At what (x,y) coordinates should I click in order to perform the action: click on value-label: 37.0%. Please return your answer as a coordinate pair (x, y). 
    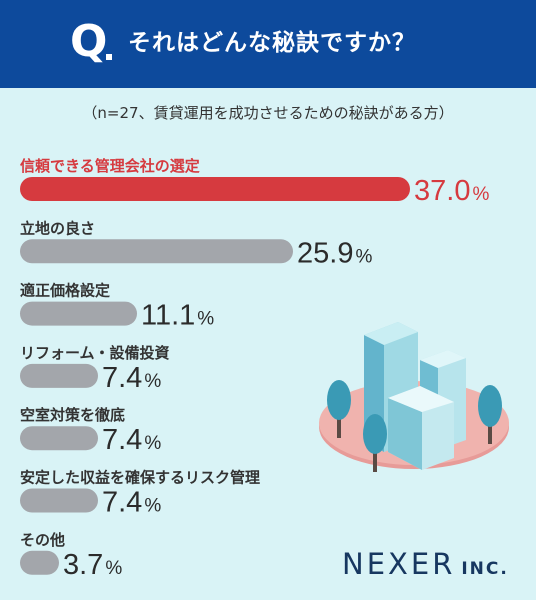
    Looking at the image, I should click on (451, 191).